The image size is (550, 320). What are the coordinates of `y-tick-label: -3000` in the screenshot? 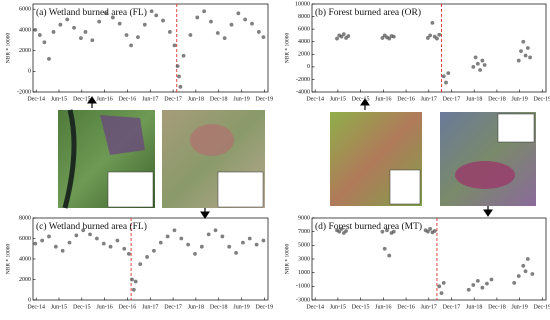 It's located at (303, 300).